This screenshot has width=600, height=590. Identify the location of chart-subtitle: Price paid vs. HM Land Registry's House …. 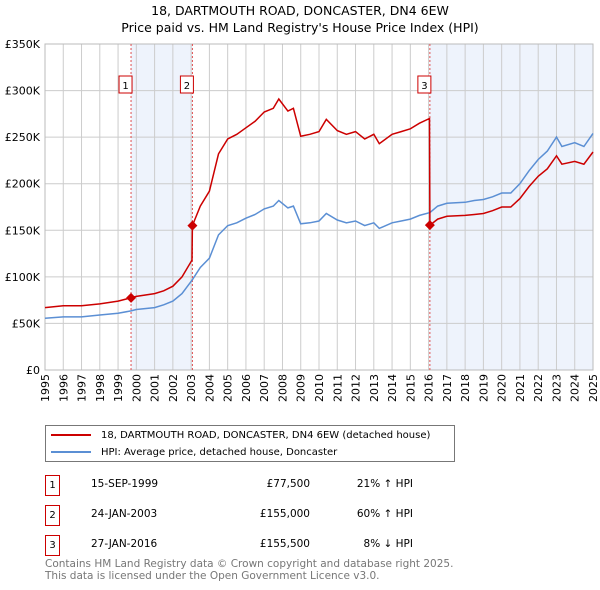
(300, 27).